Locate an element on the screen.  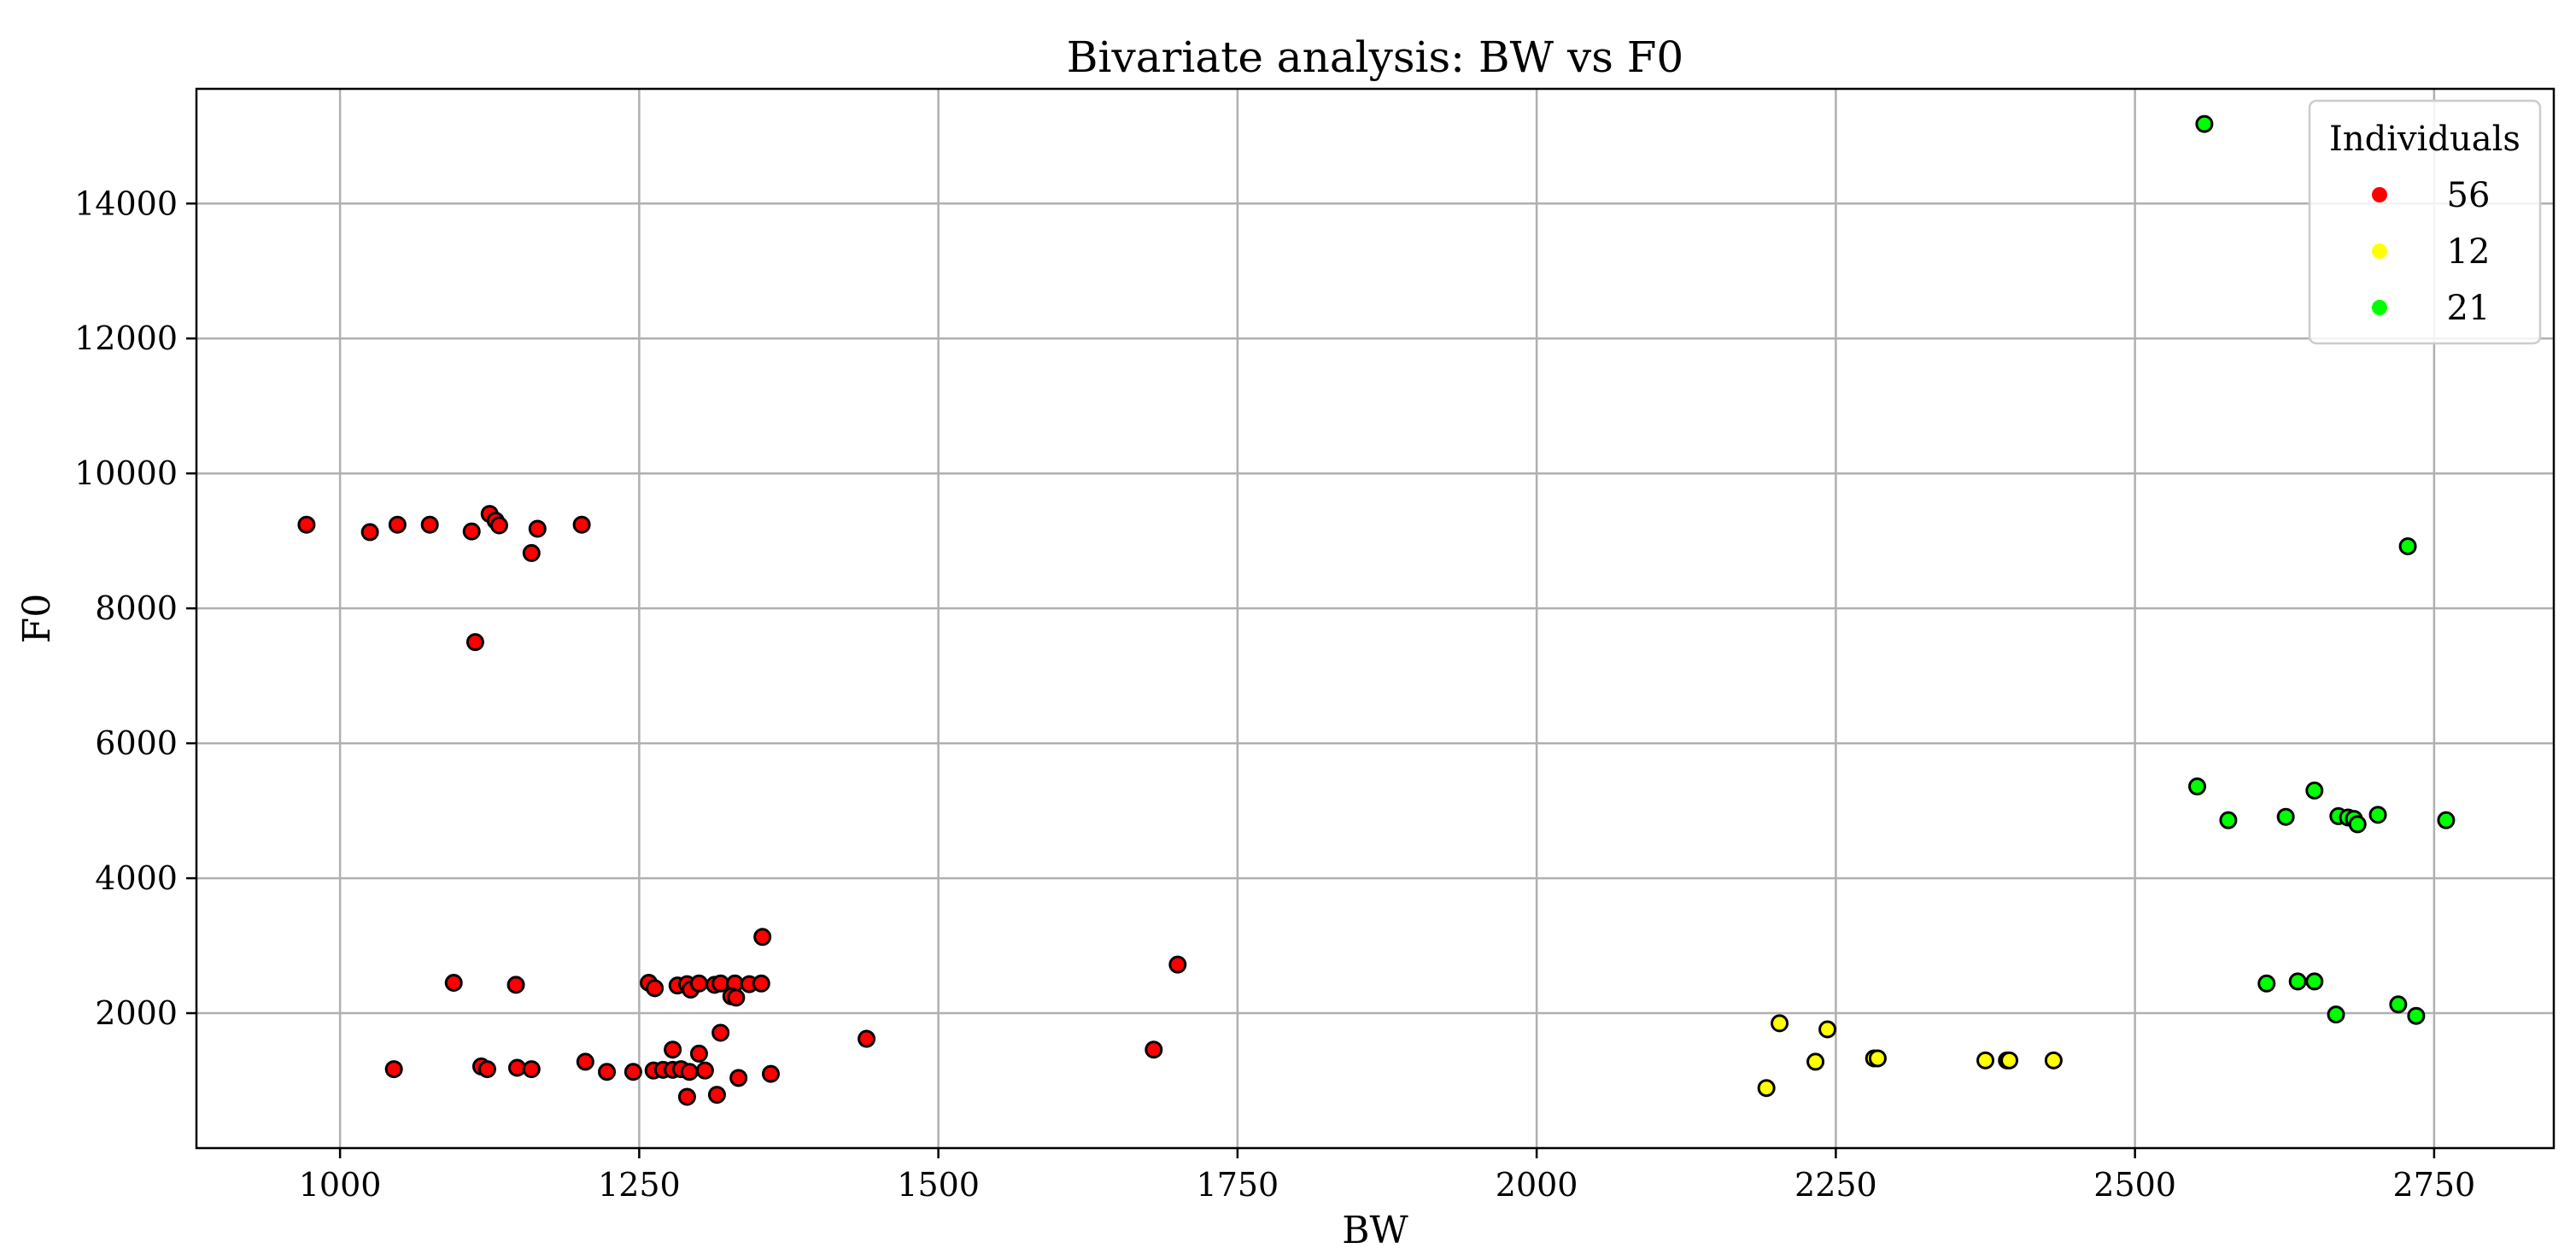
x-tick-label: 2250 is located at coordinates (1835, 1185).